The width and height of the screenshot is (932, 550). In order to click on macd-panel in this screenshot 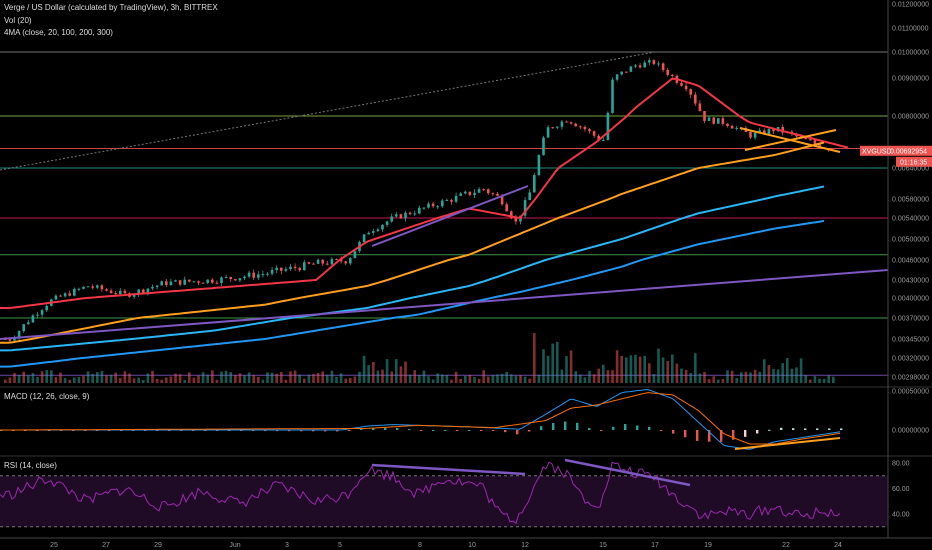, I will do `click(466, 418)`.